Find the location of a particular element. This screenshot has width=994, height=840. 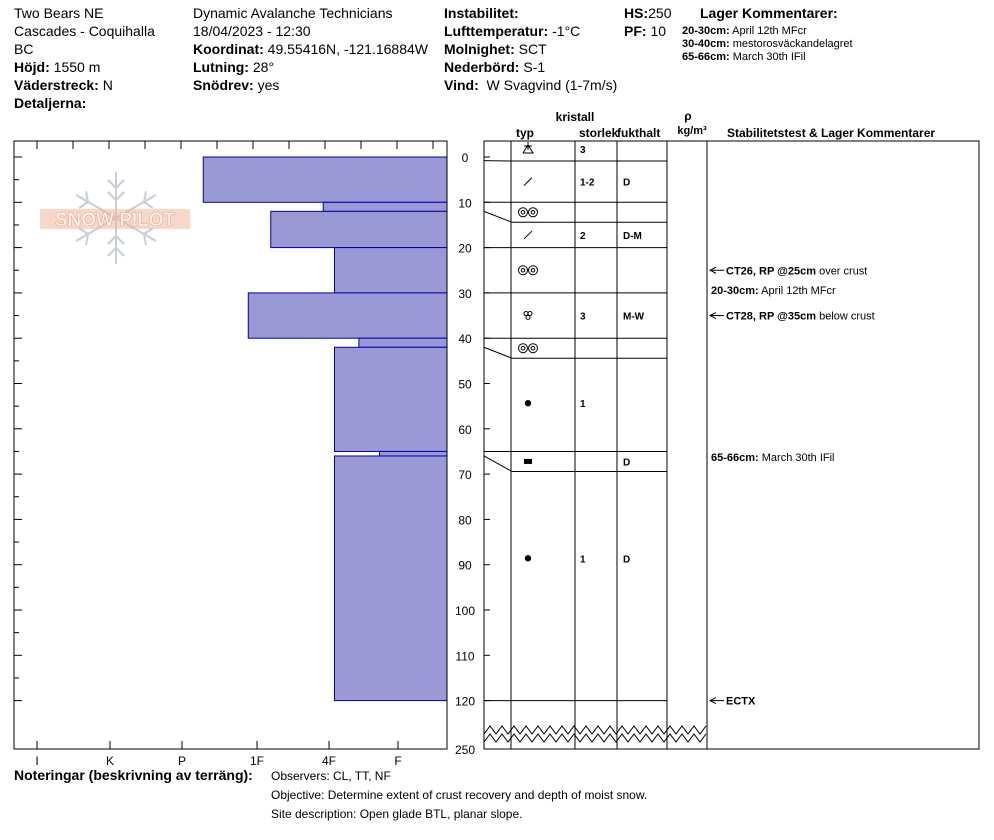

precip-row: Nederbörd: S-1 is located at coordinates (494, 67).